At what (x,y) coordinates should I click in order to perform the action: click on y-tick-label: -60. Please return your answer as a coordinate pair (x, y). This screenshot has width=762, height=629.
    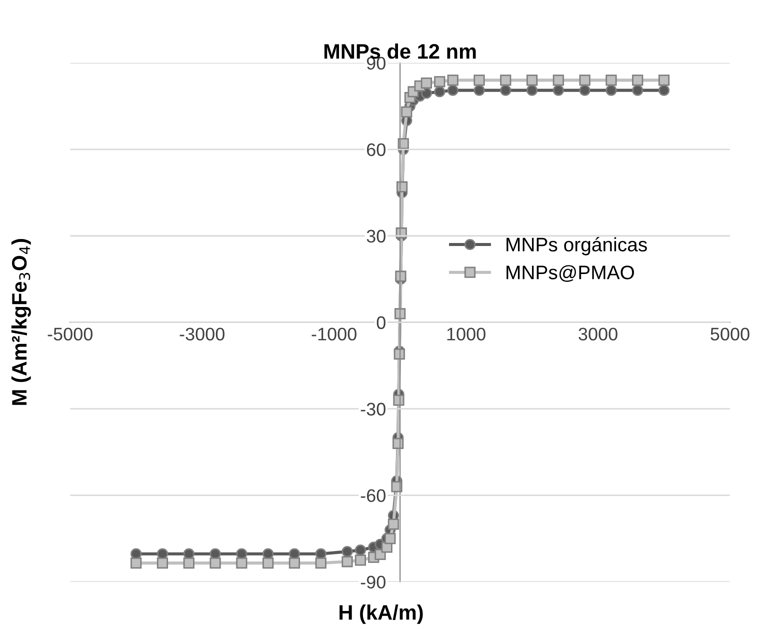
    Looking at the image, I should click on (373, 495).